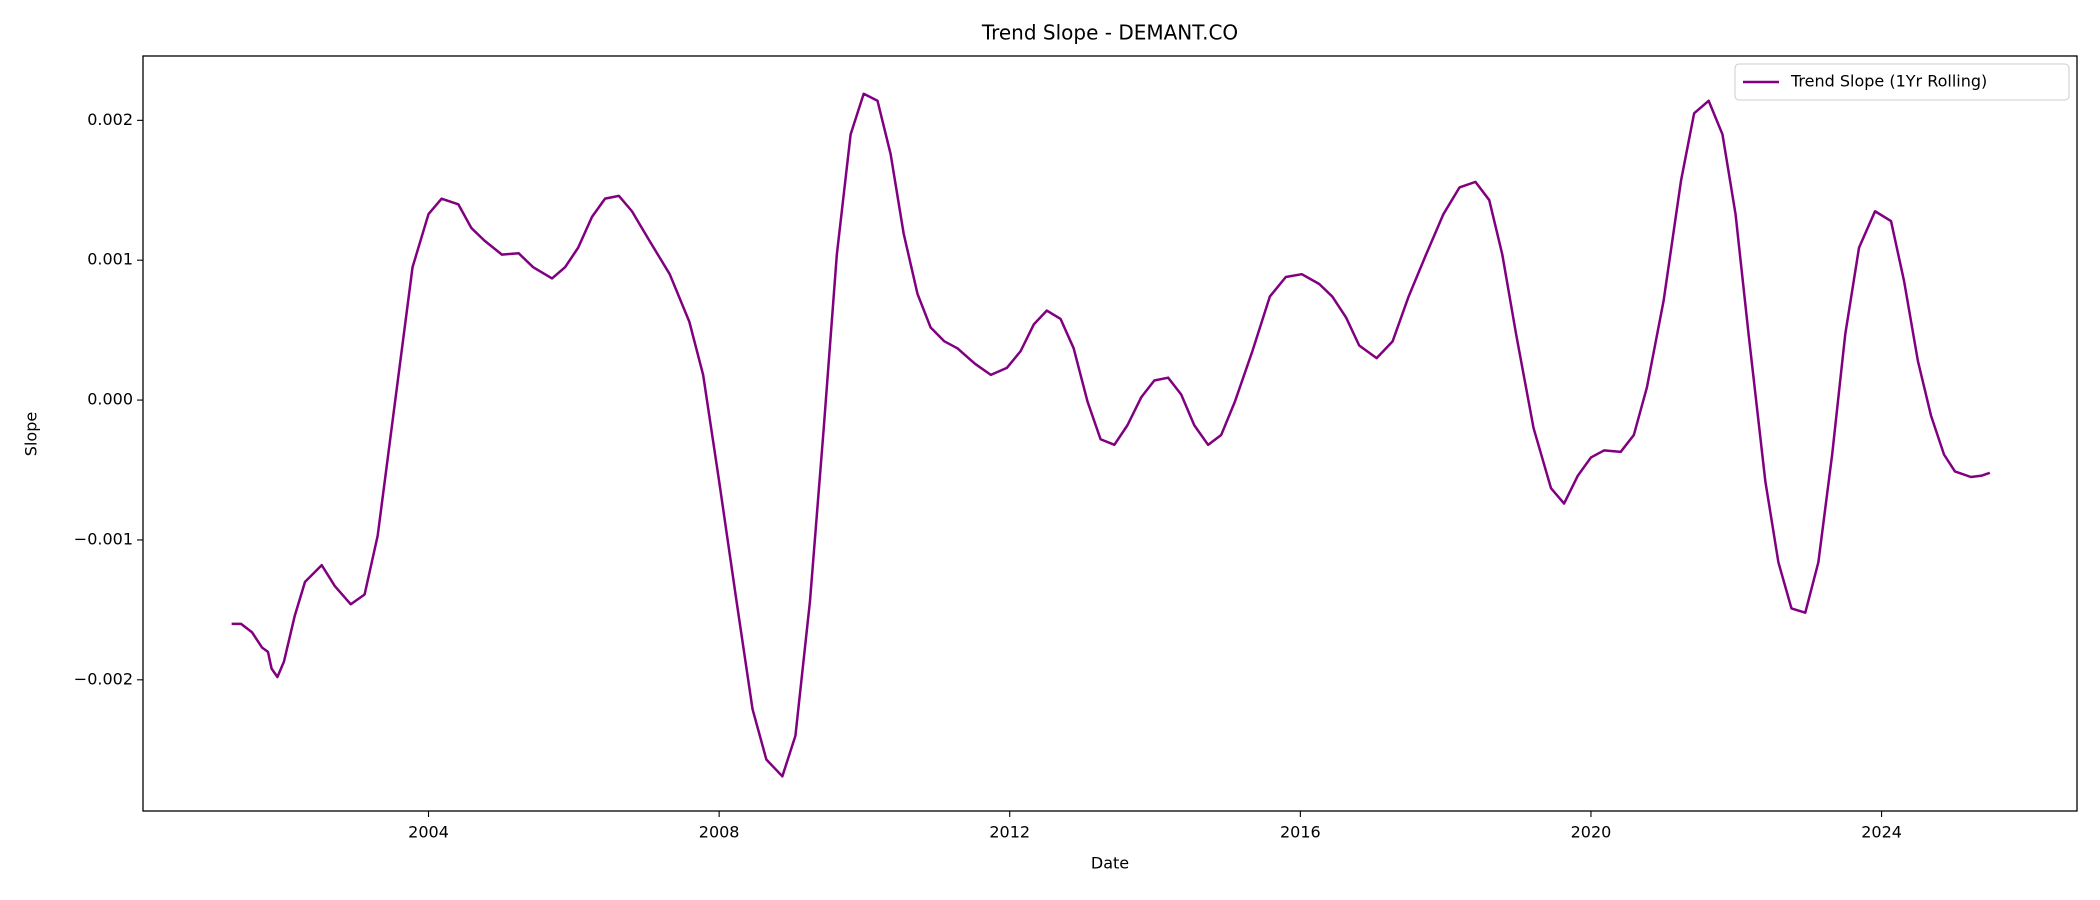 This screenshot has height=900, width=2100. Describe the element at coordinates (103, 538) in the screenshot. I see `y-tick-label: −0.001` at that location.